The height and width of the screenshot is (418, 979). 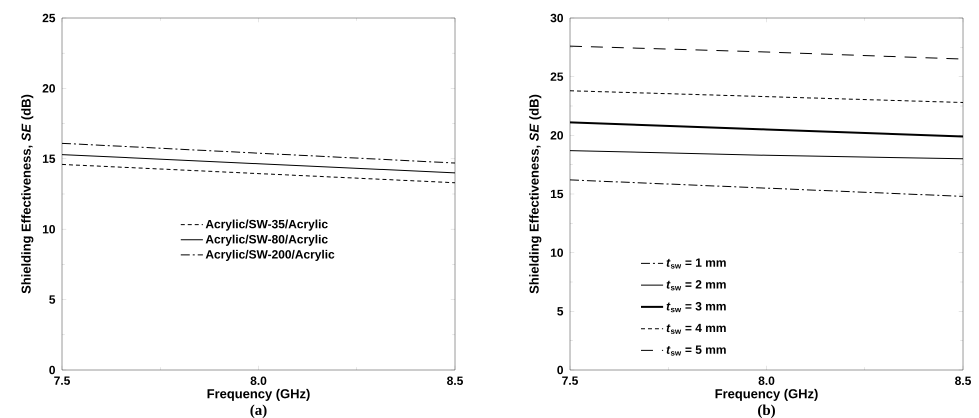 I want to click on legend-label: Acrylic/SW-200/Acrylic, so click(x=270, y=255).